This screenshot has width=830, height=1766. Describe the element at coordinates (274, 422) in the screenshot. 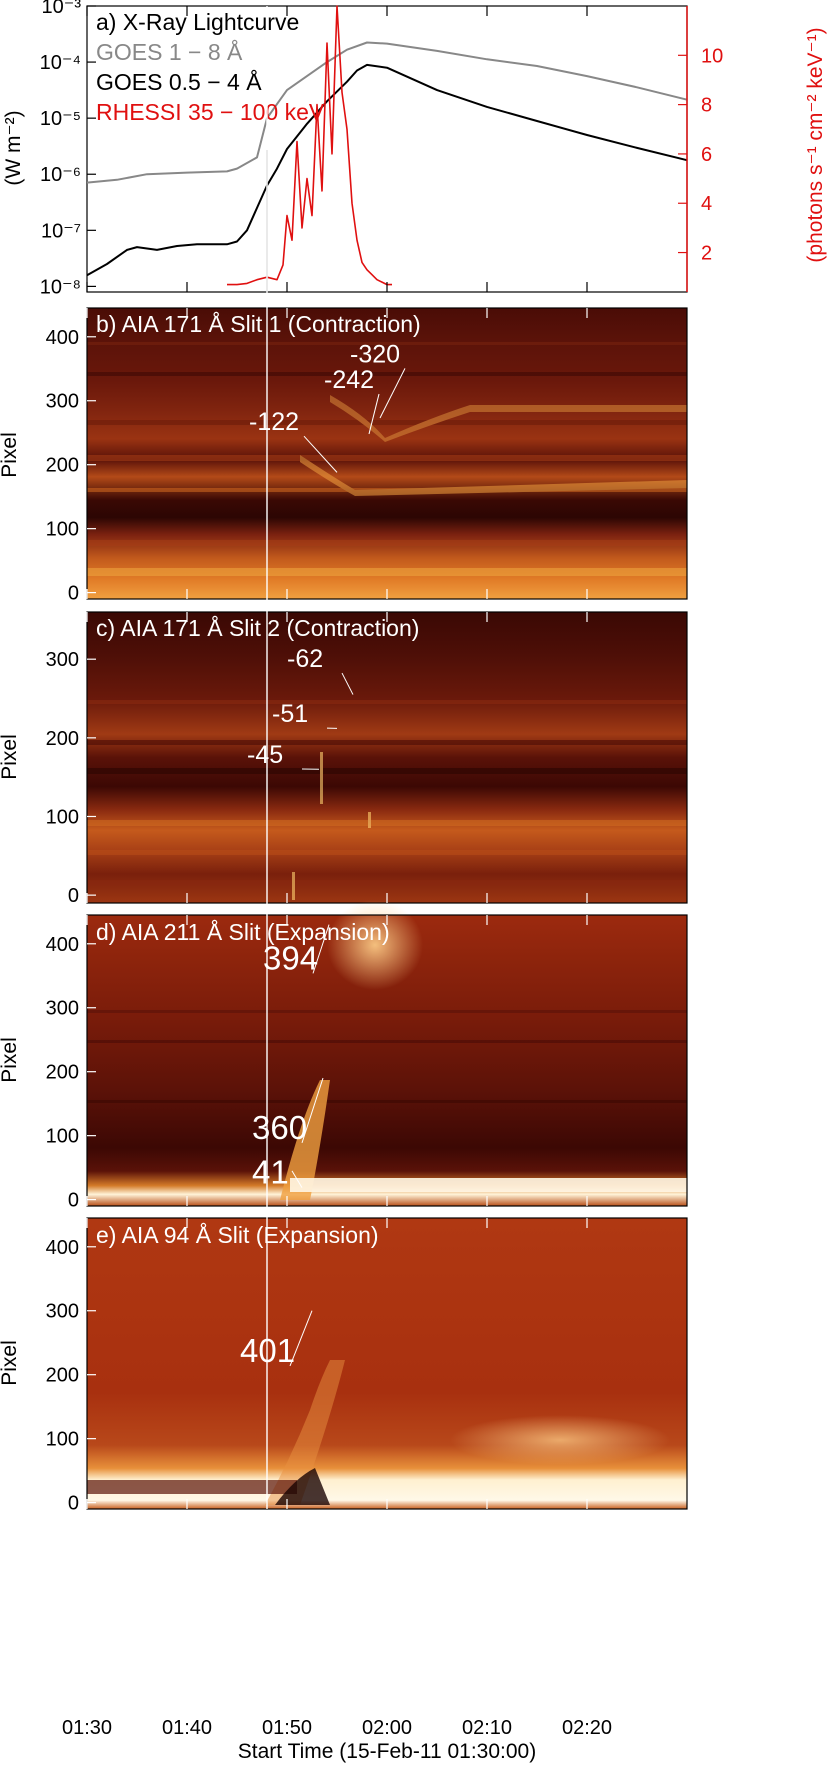

I see `panel-b-annotation-label: -122` at that location.